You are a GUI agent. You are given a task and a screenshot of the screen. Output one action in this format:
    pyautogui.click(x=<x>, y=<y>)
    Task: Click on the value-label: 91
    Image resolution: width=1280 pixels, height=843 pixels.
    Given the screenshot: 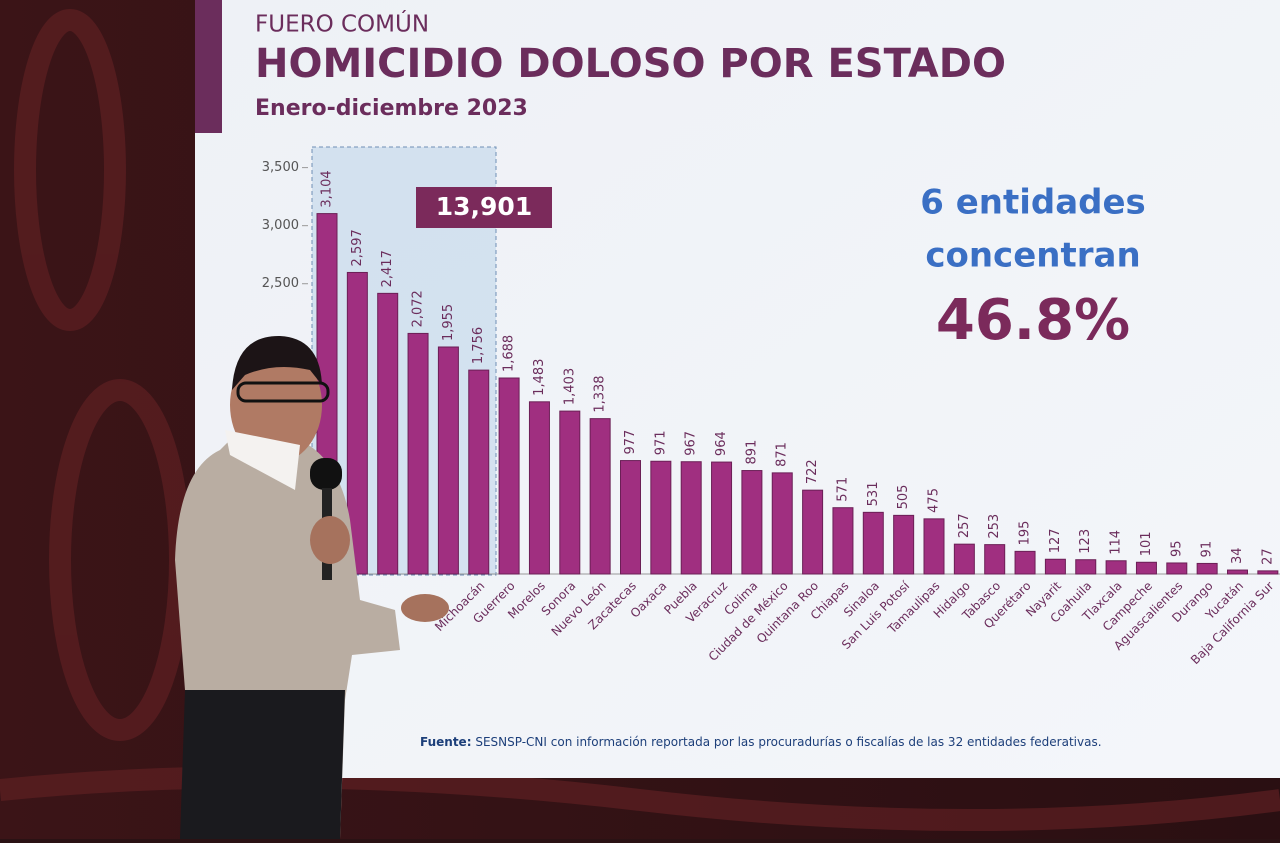 What is the action you would take?
    pyautogui.click(x=1207, y=549)
    